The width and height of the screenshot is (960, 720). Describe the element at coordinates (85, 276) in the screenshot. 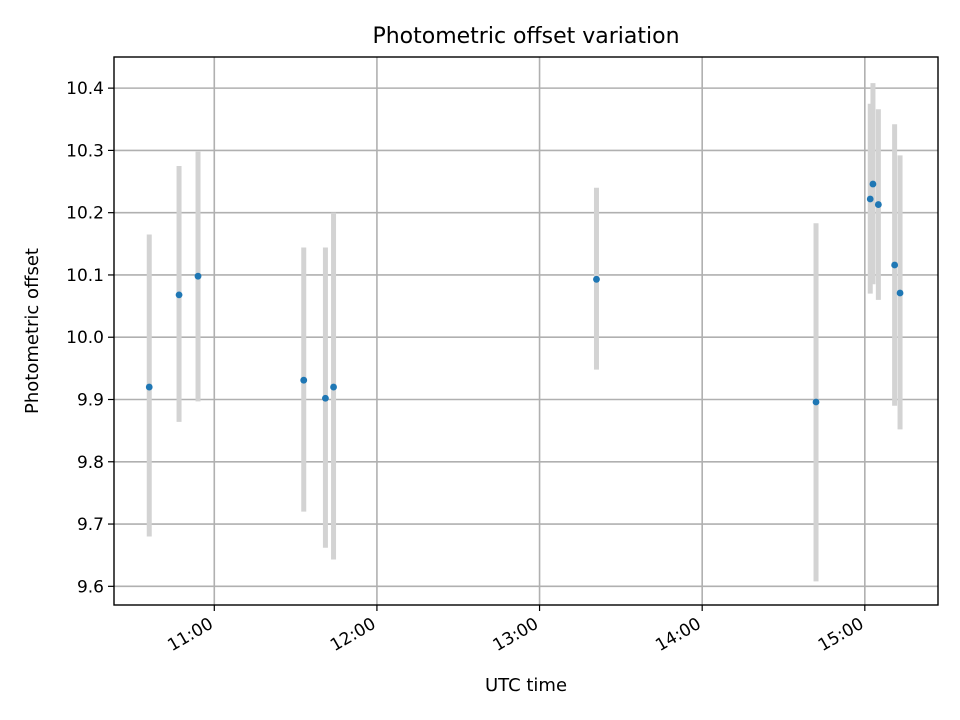

I see `y-tick-label: 10.1` at that location.